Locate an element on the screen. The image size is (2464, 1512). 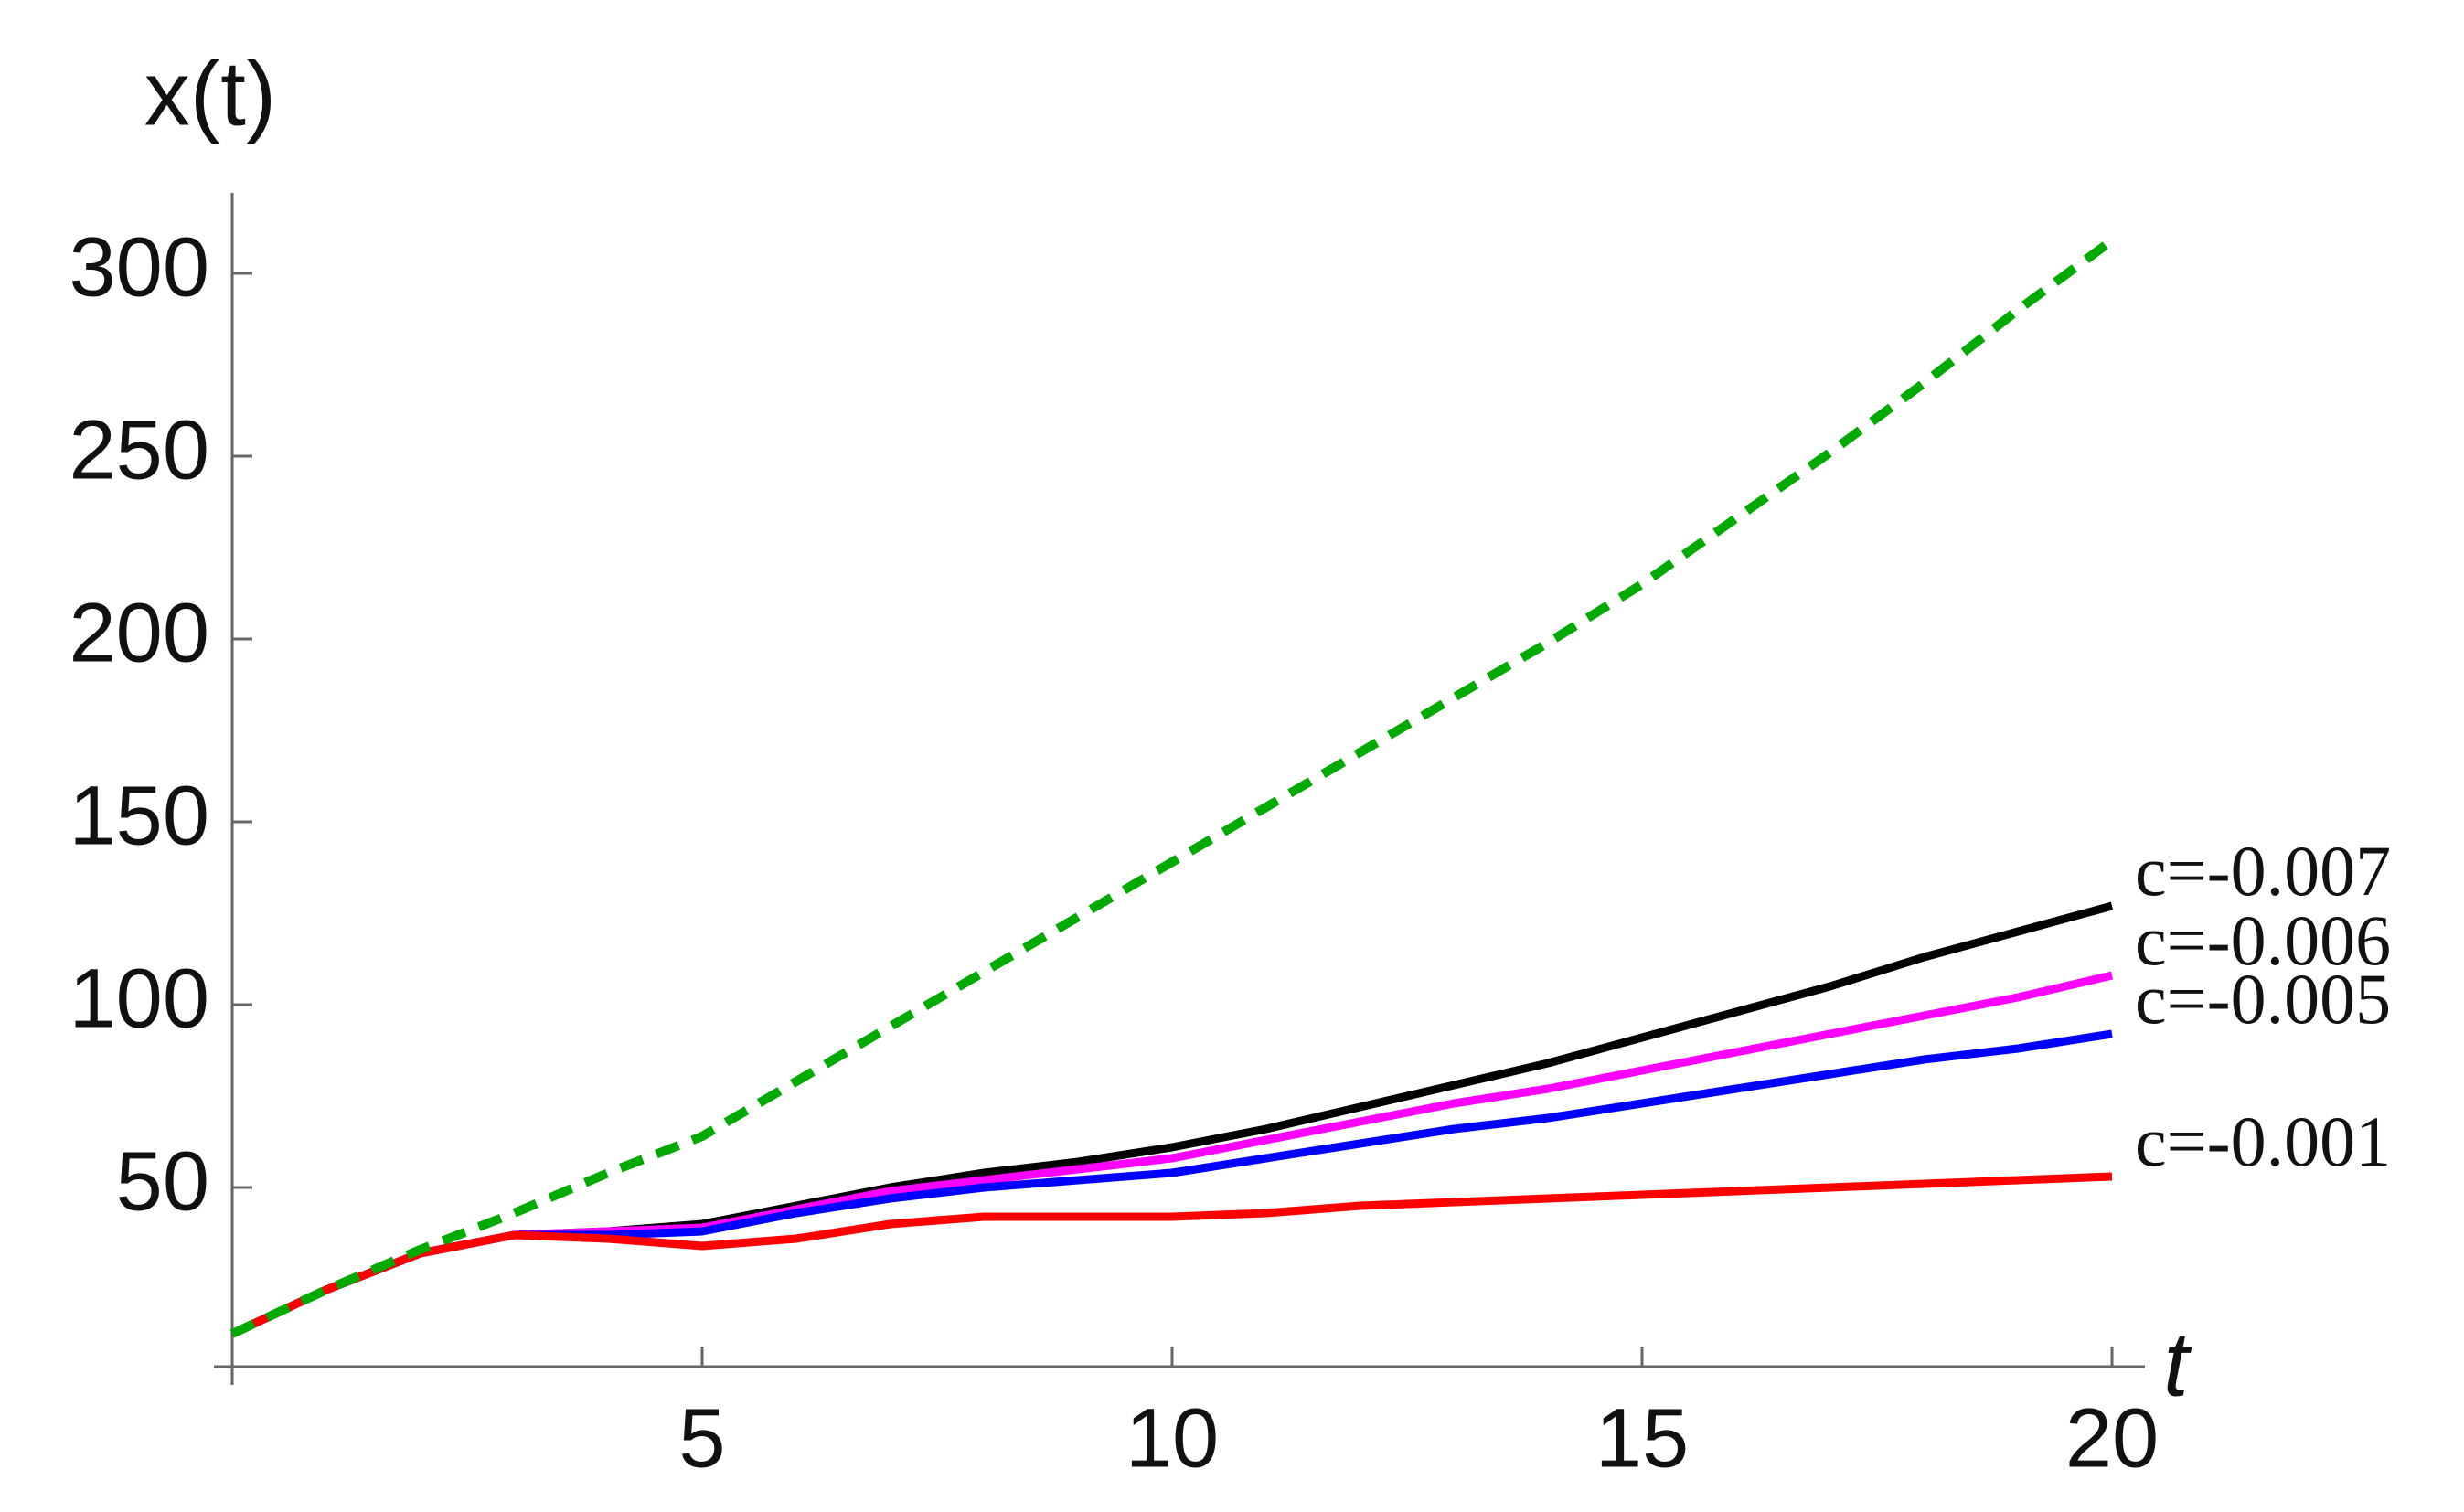
series-label: c=-0.006 is located at coordinates (2263, 940).